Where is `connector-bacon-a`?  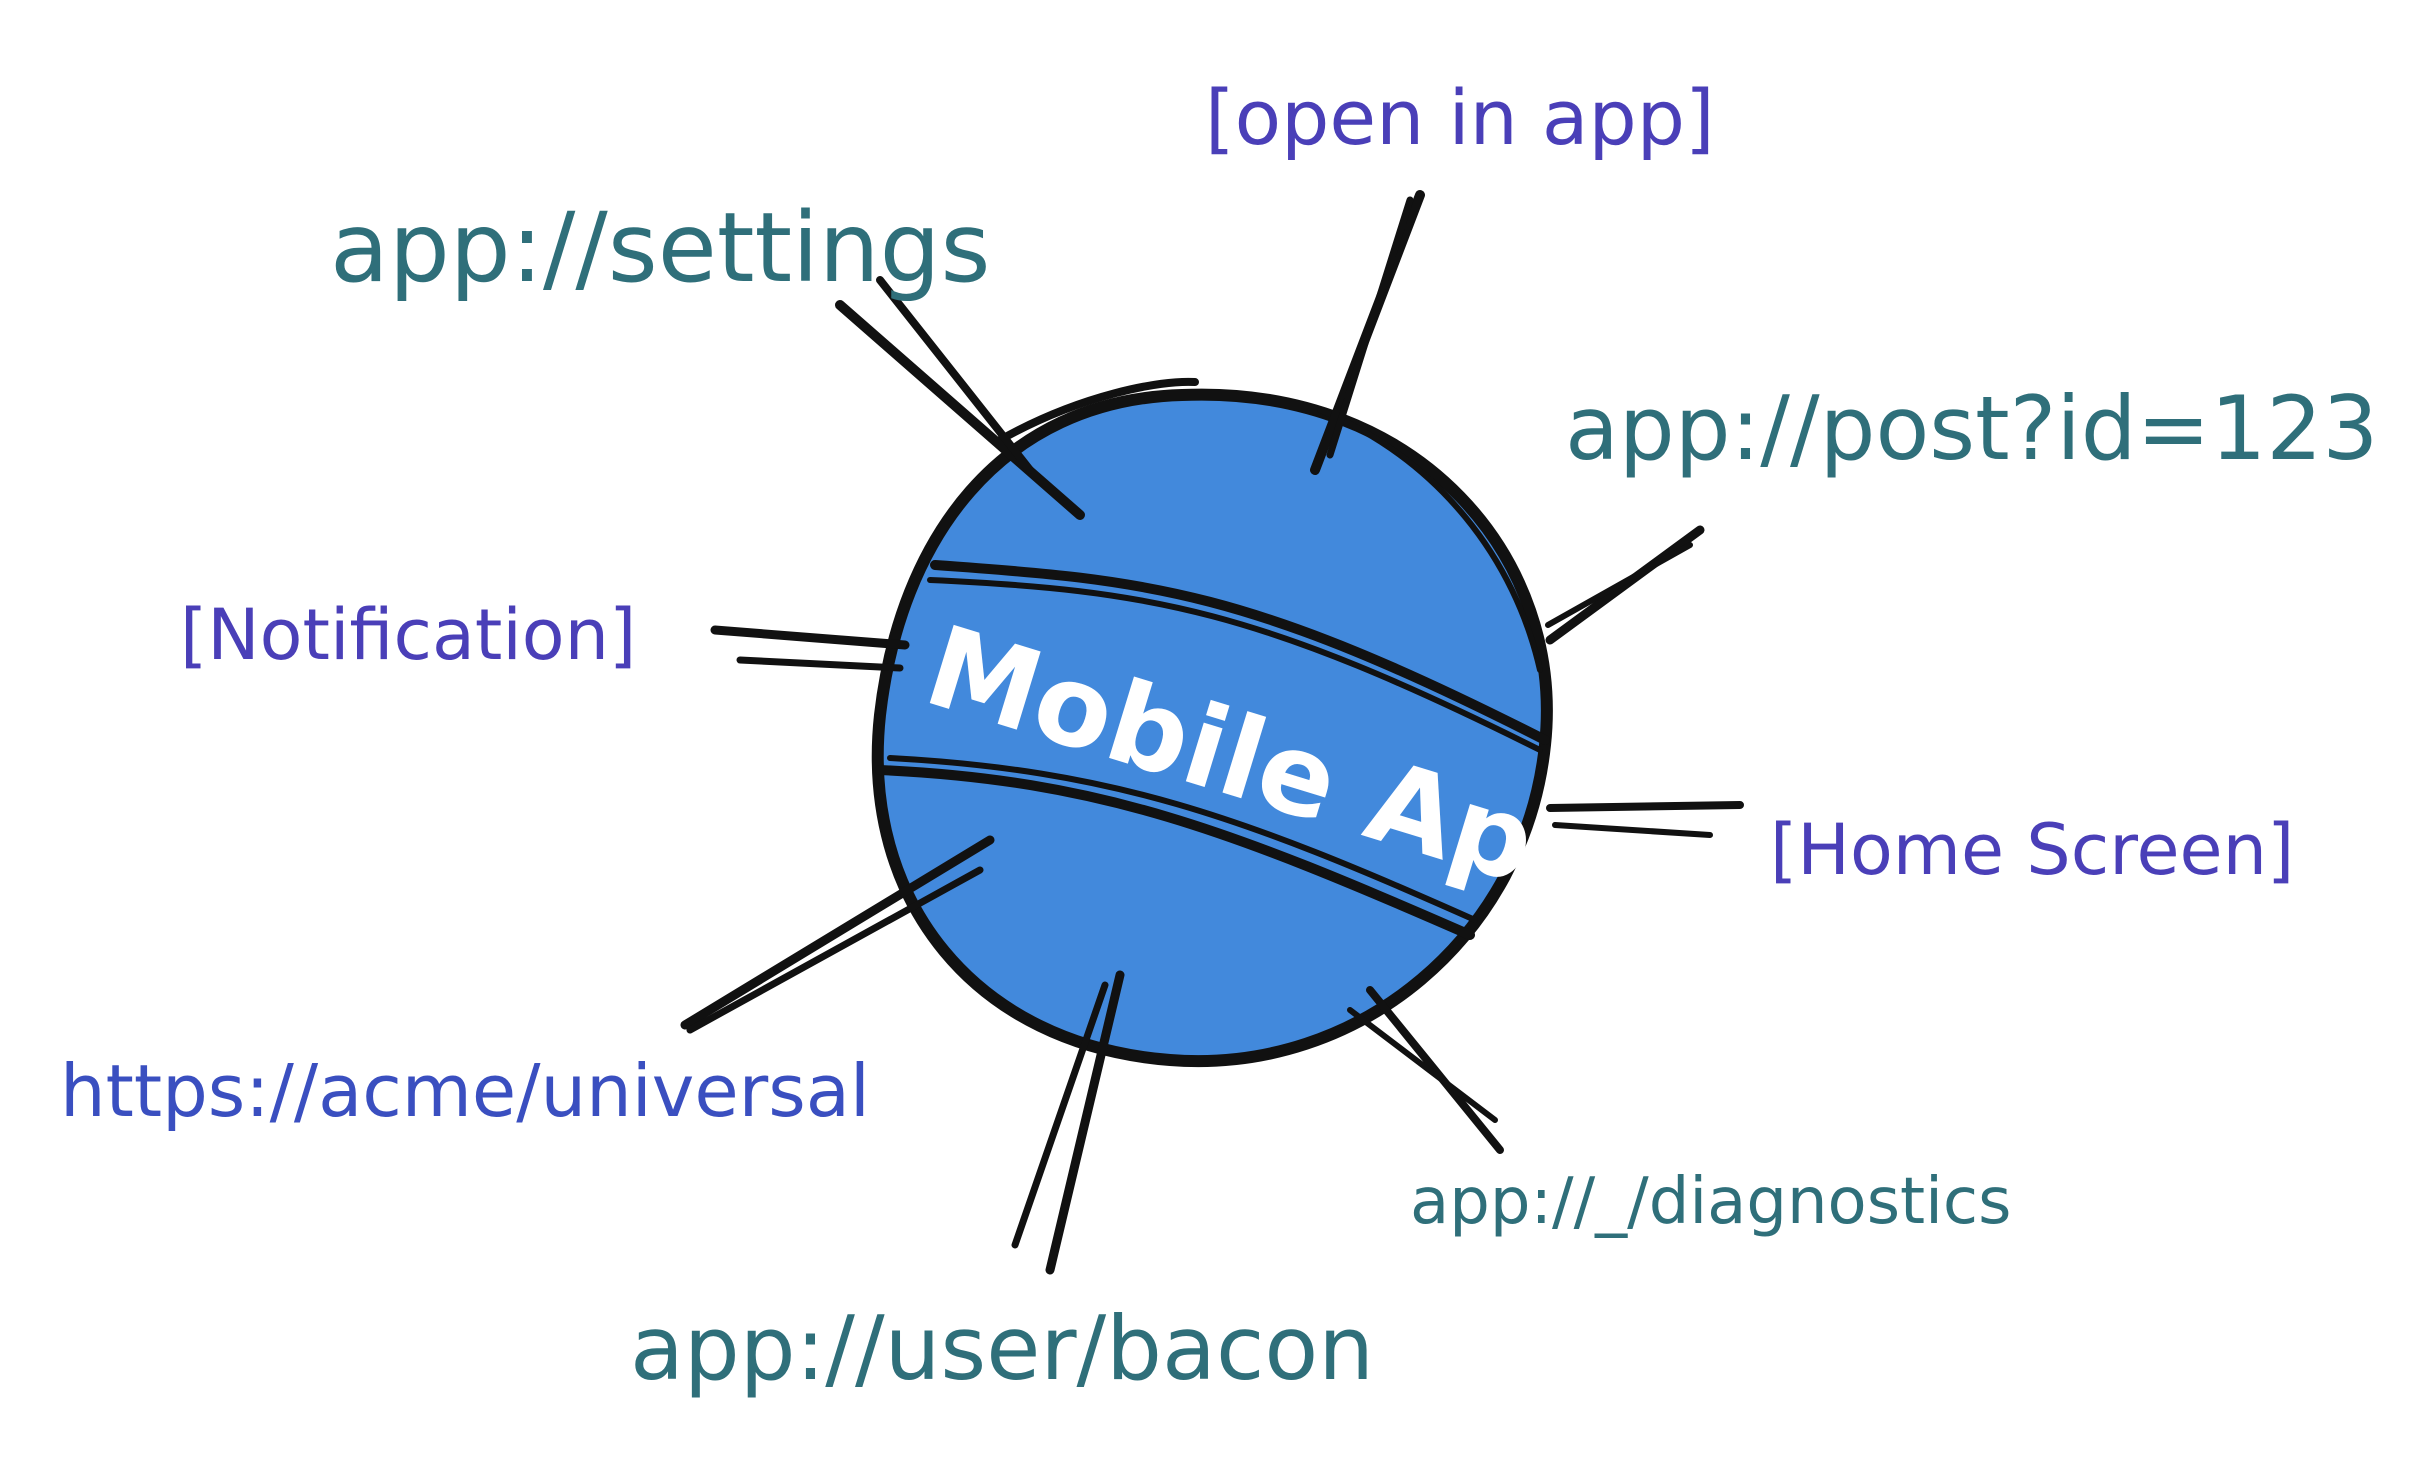 connector-bacon-a is located at coordinates (1085, 1122).